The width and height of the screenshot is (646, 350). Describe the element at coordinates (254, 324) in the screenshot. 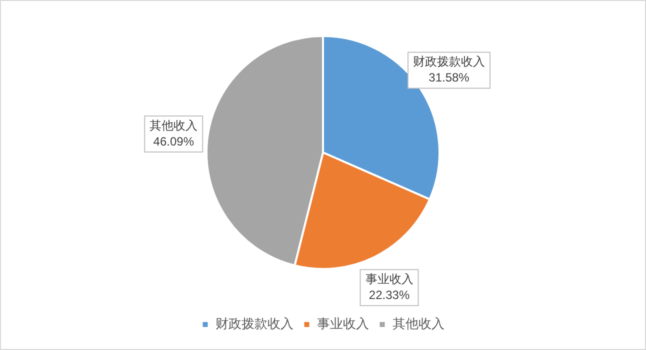

I see `legend-label: 财政拨款收入` at that location.